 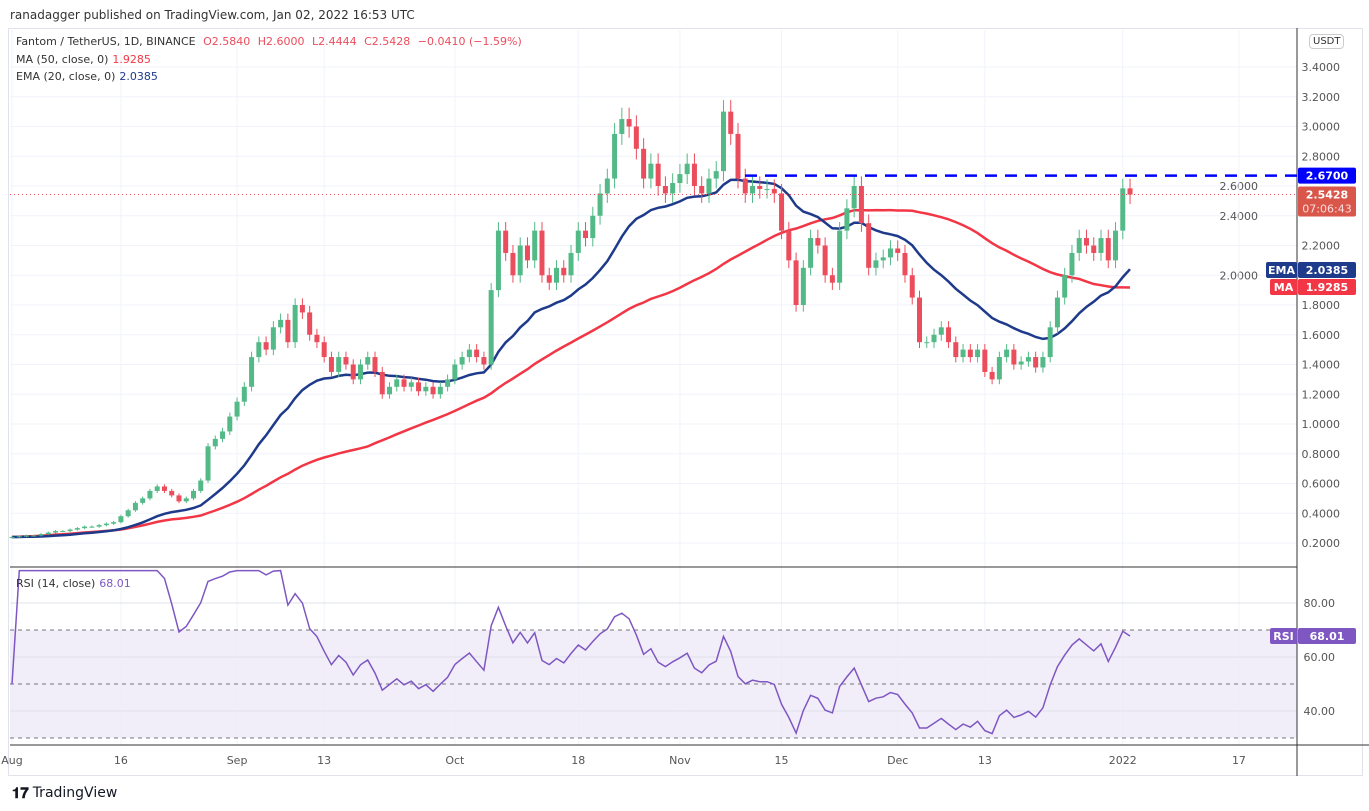 I want to click on rsi-tick-label: 80.00, so click(x=1320, y=603).